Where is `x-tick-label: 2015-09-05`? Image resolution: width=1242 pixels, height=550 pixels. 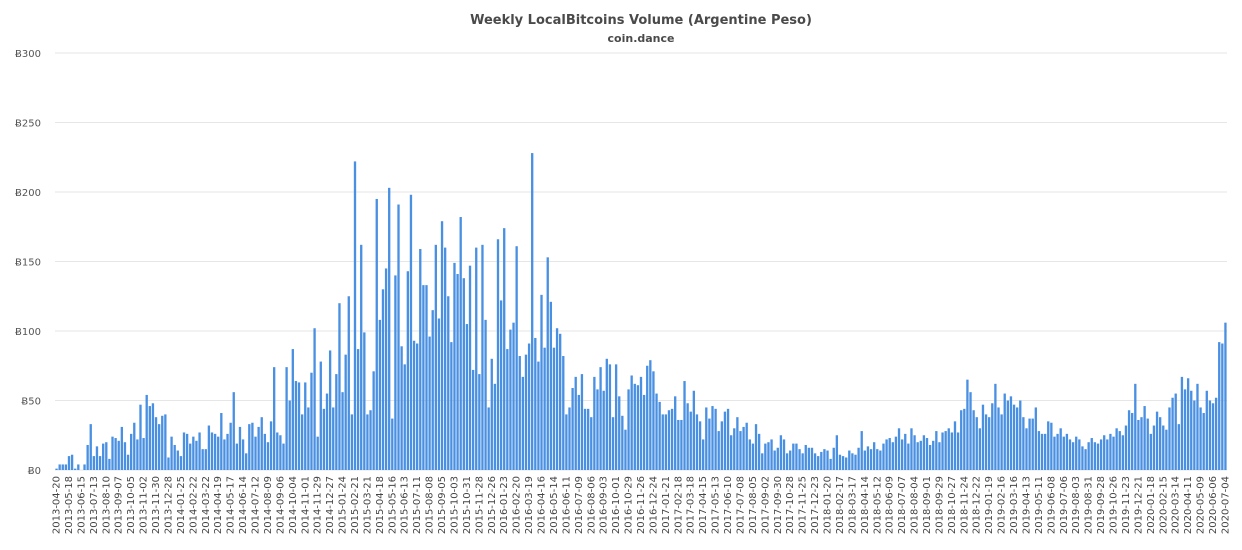 x-tick-label: 2015-09-05 is located at coordinates (442, 505).